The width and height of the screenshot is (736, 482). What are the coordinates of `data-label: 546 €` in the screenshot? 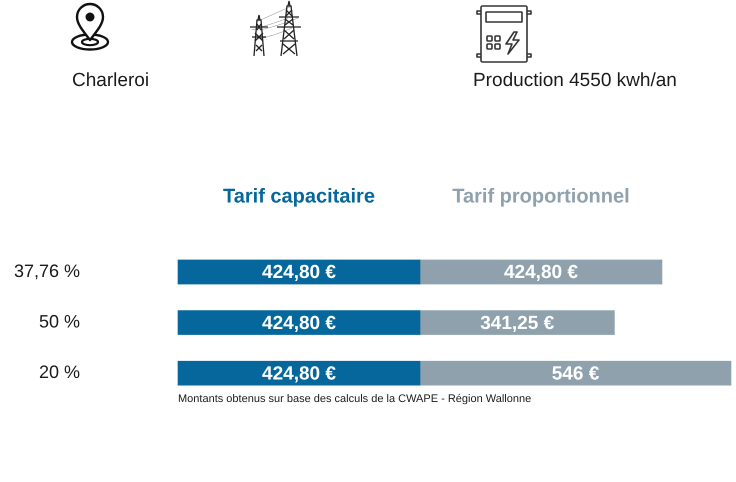 It's located at (576, 373).